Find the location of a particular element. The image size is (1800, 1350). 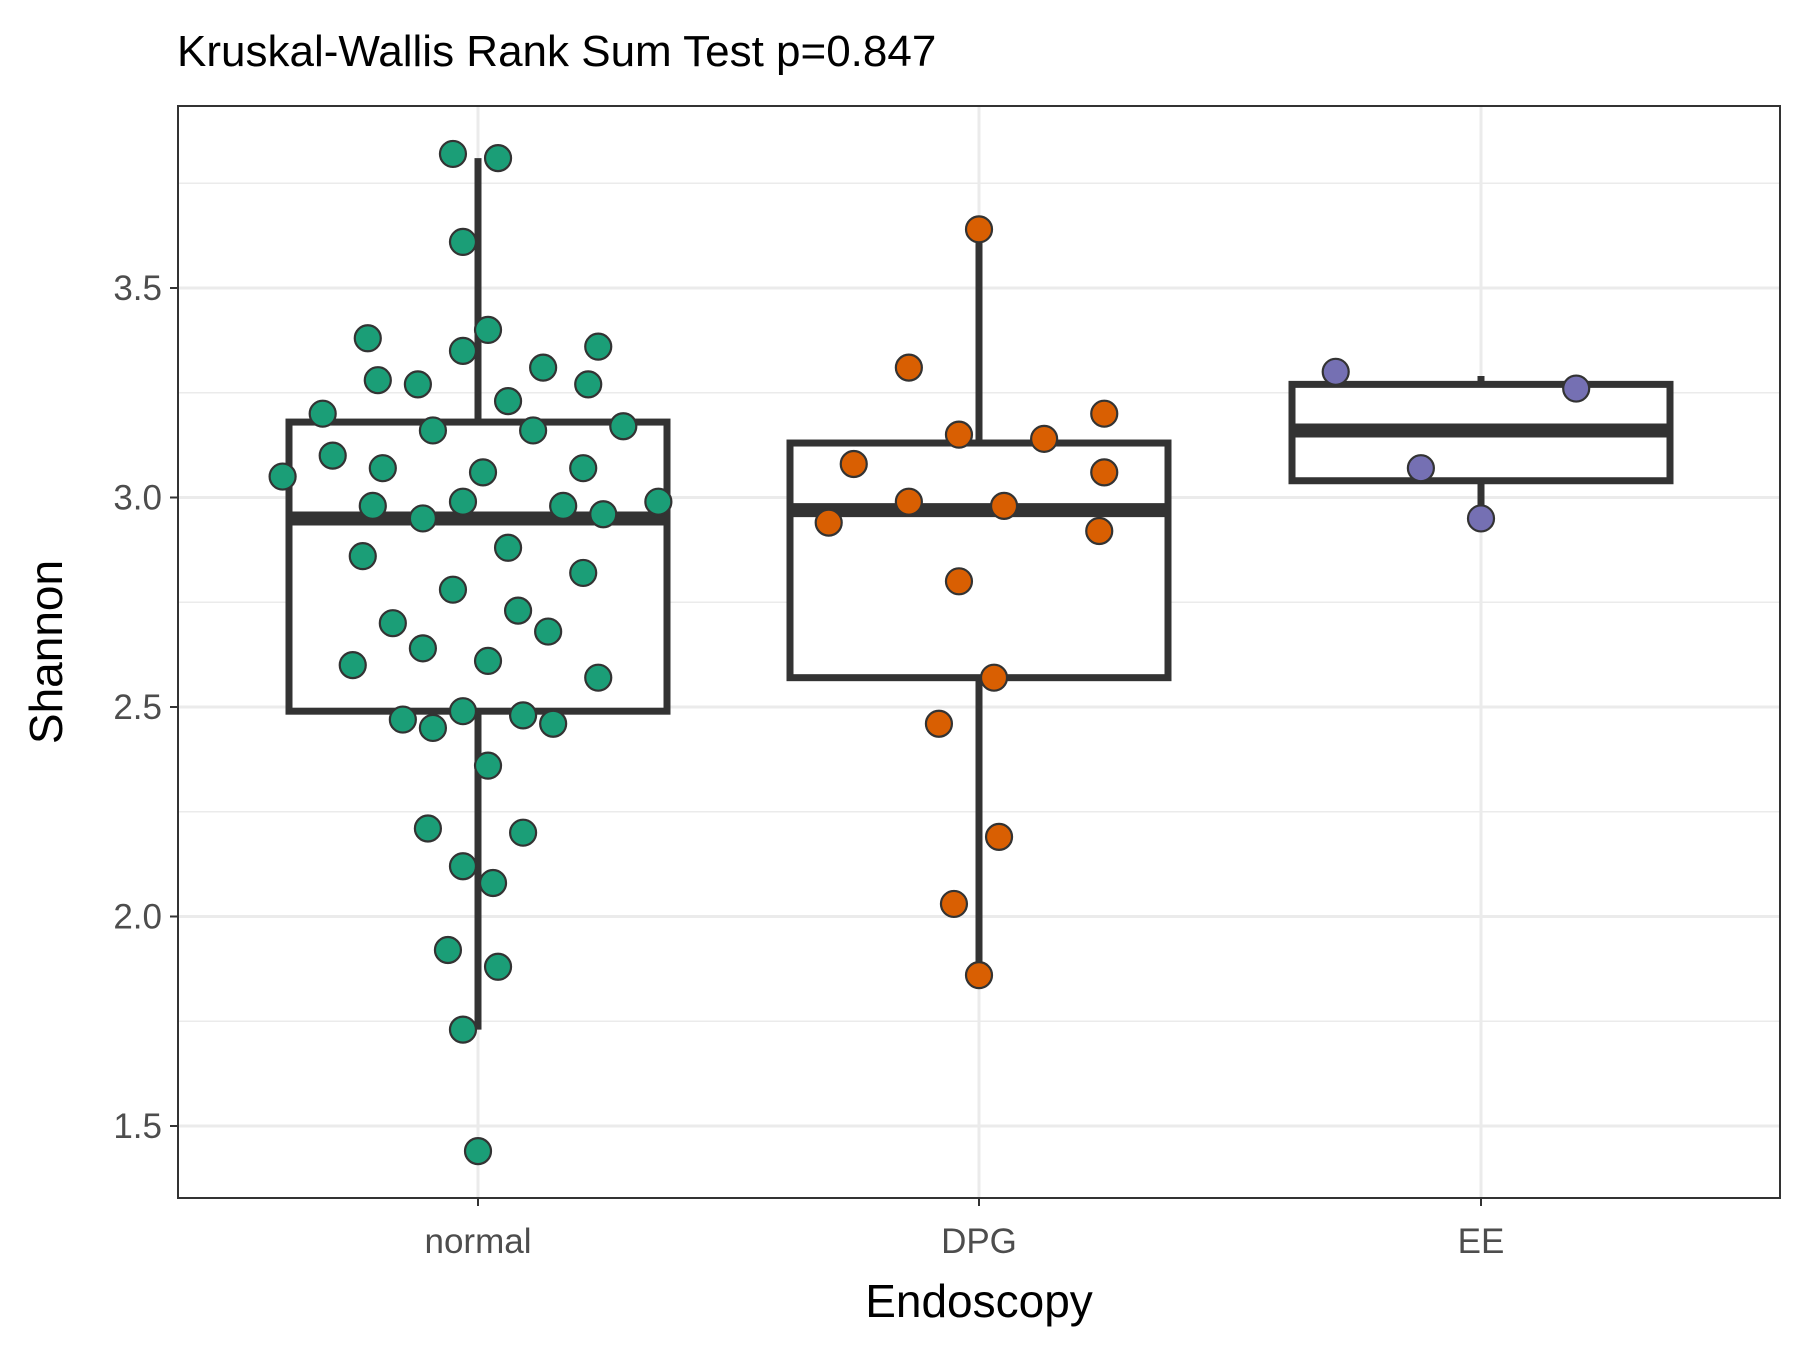

x-tick-label-EE: EE is located at coordinates (1481, 1241).